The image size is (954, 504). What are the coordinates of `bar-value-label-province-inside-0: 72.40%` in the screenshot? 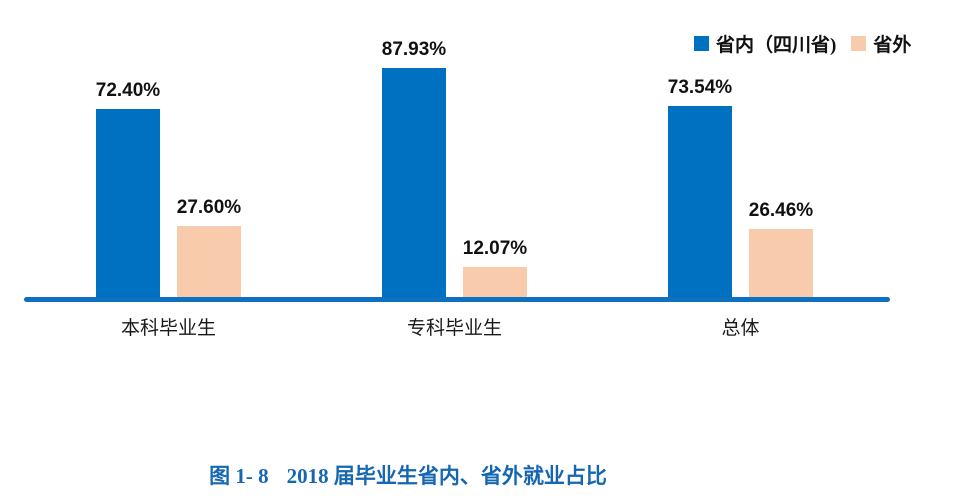 It's located at (128, 90).